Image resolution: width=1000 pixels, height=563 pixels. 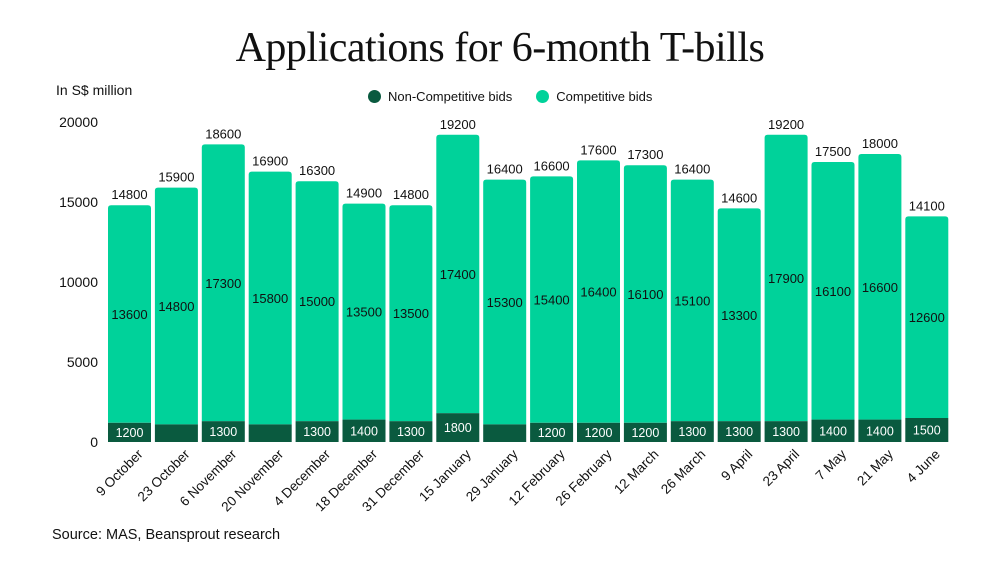 I want to click on chart-title: Applications for 6-month T-bills, so click(x=500, y=48).